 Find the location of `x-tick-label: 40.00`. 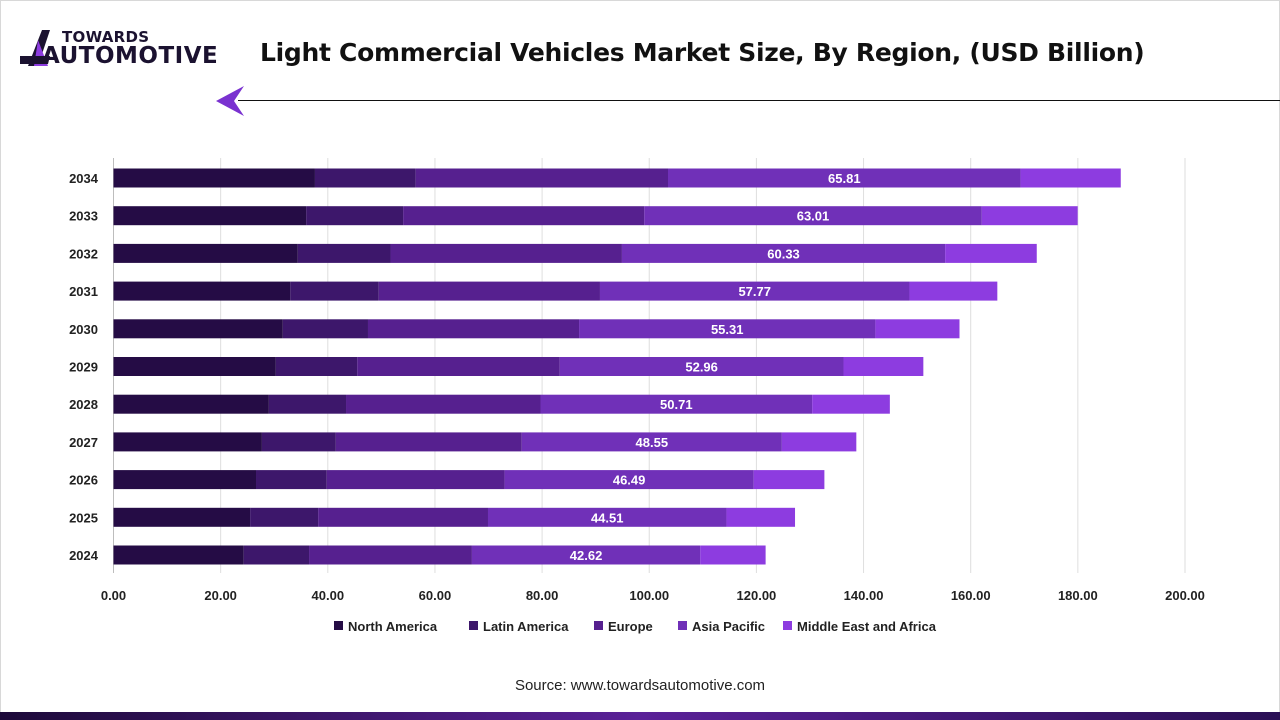

x-tick-label: 40.00 is located at coordinates (328, 595).